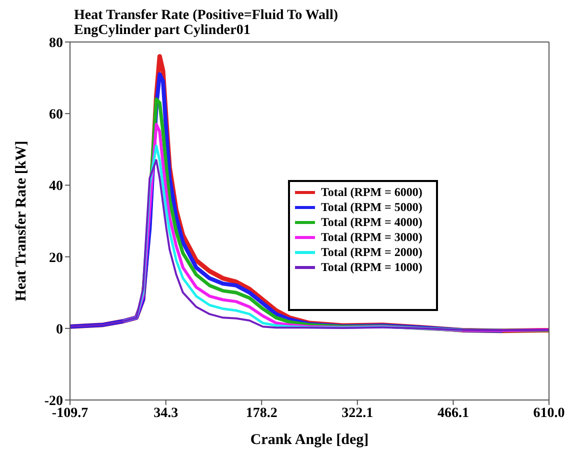 This screenshot has height=464, width=580. I want to click on x-tick-label: 178.2, so click(262, 413).